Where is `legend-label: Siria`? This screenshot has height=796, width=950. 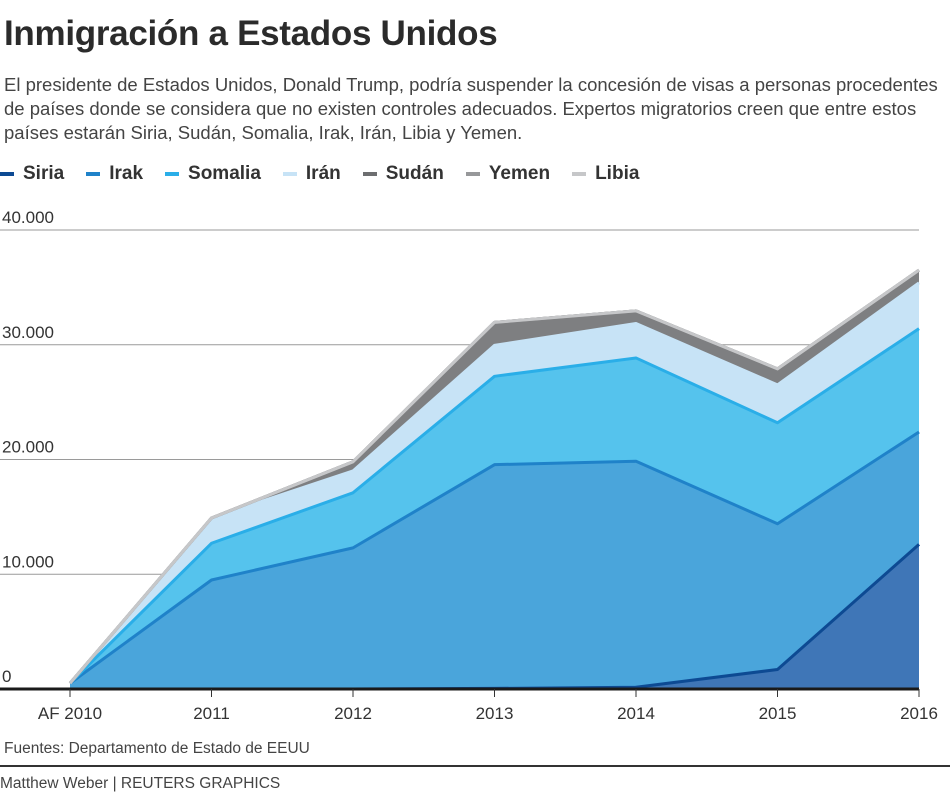 legend-label: Siria is located at coordinates (44, 173).